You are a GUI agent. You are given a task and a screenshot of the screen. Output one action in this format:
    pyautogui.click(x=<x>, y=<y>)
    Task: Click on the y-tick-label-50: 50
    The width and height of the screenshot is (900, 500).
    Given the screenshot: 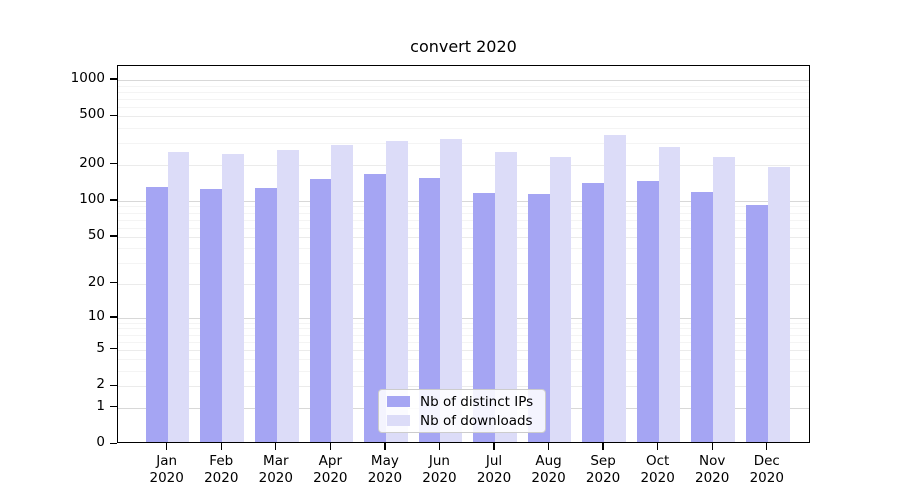 What is the action you would take?
    pyautogui.click(x=96, y=234)
    